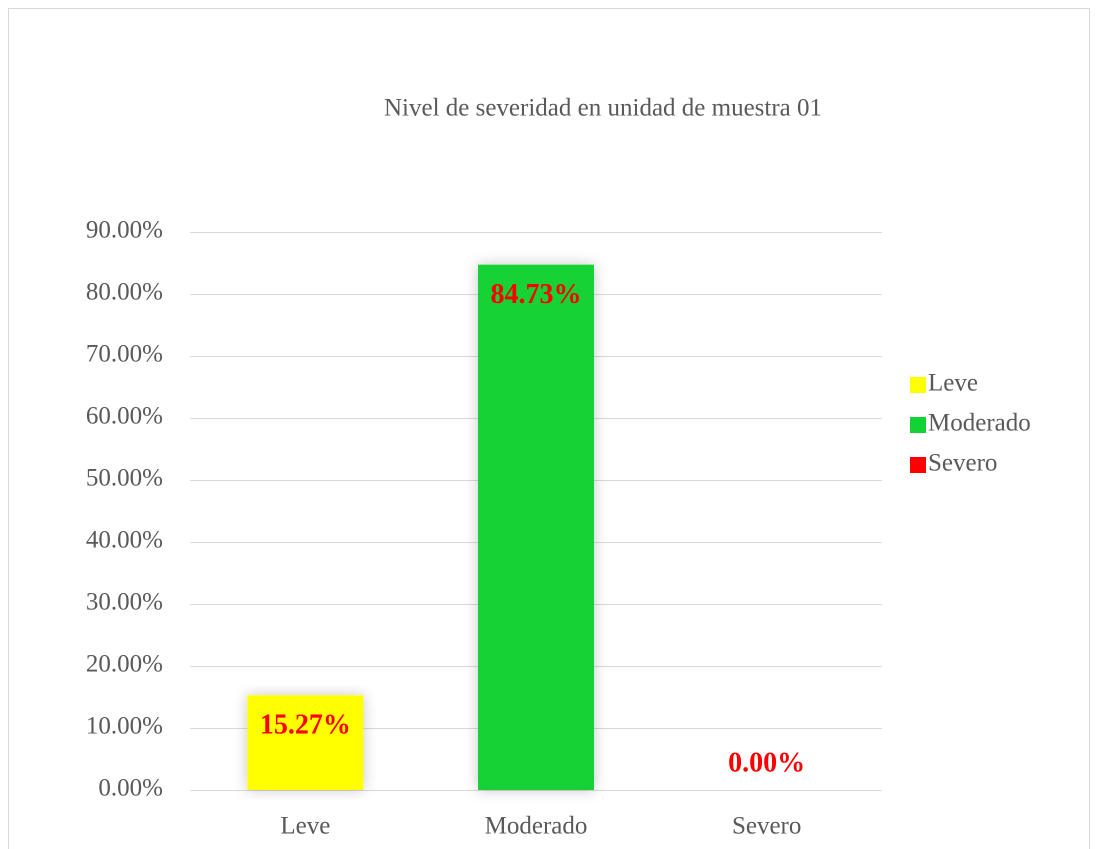  Describe the element at coordinates (124, 478) in the screenshot. I see `y-tick-label: 50.00%` at that location.